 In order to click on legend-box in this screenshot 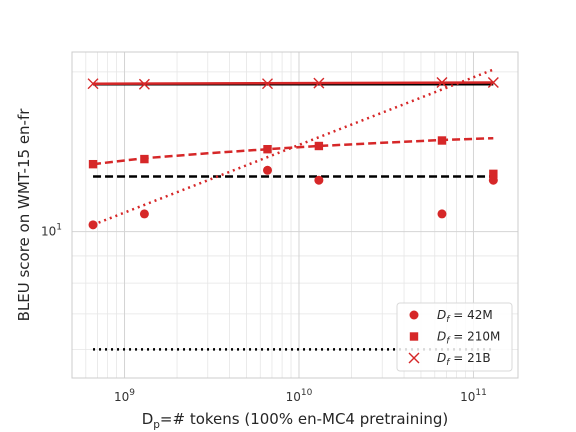, I will do `click(454, 337)`.